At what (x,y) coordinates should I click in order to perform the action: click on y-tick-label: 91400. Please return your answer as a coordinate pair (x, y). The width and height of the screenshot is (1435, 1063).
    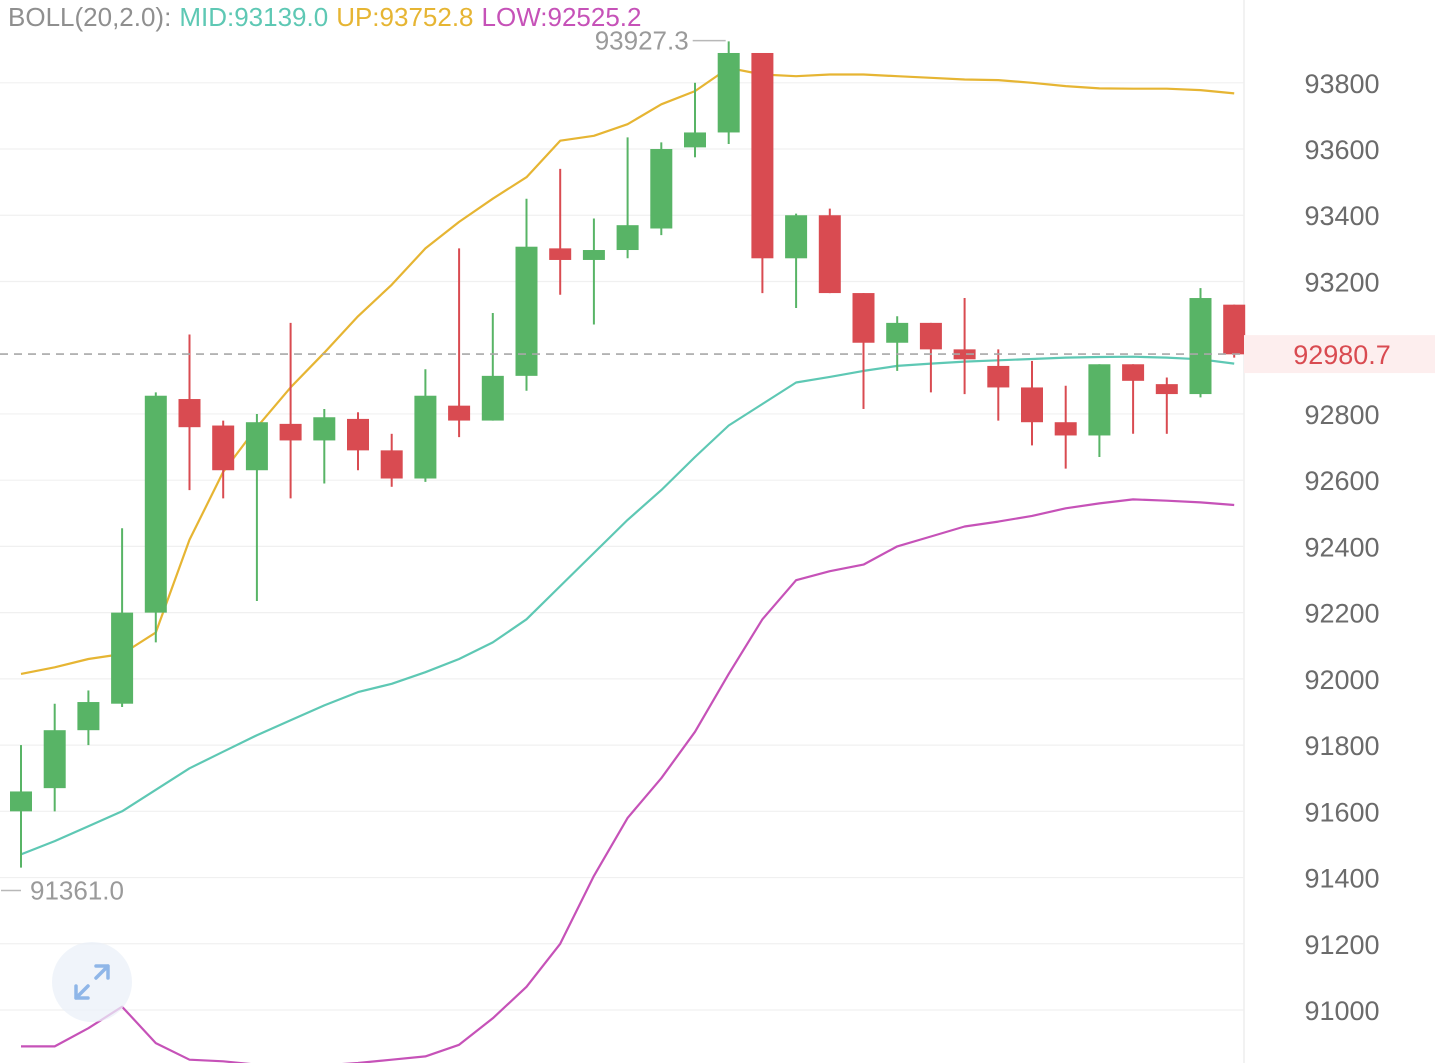
    Looking at the image, I should click on (1341, 879).